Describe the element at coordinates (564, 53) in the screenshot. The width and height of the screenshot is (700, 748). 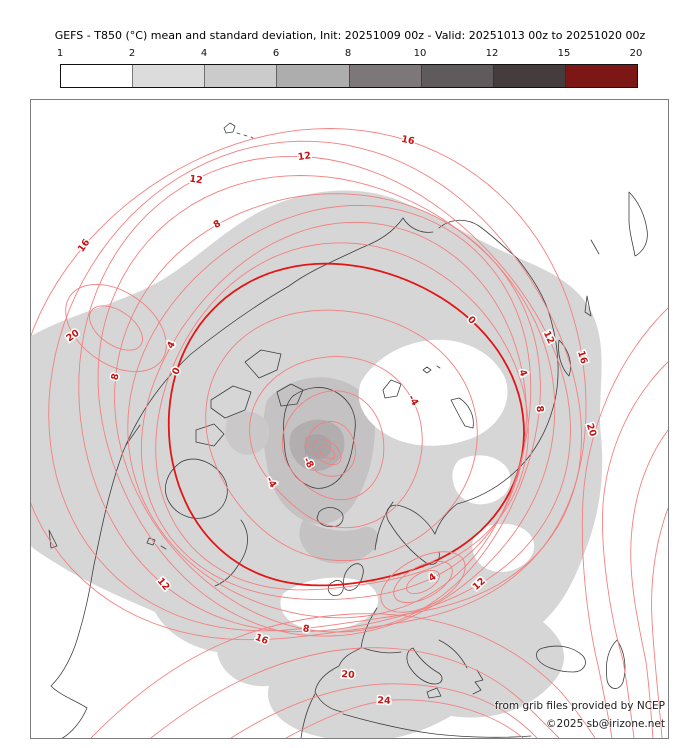
I see `colorbar-tick: 15` at that location.